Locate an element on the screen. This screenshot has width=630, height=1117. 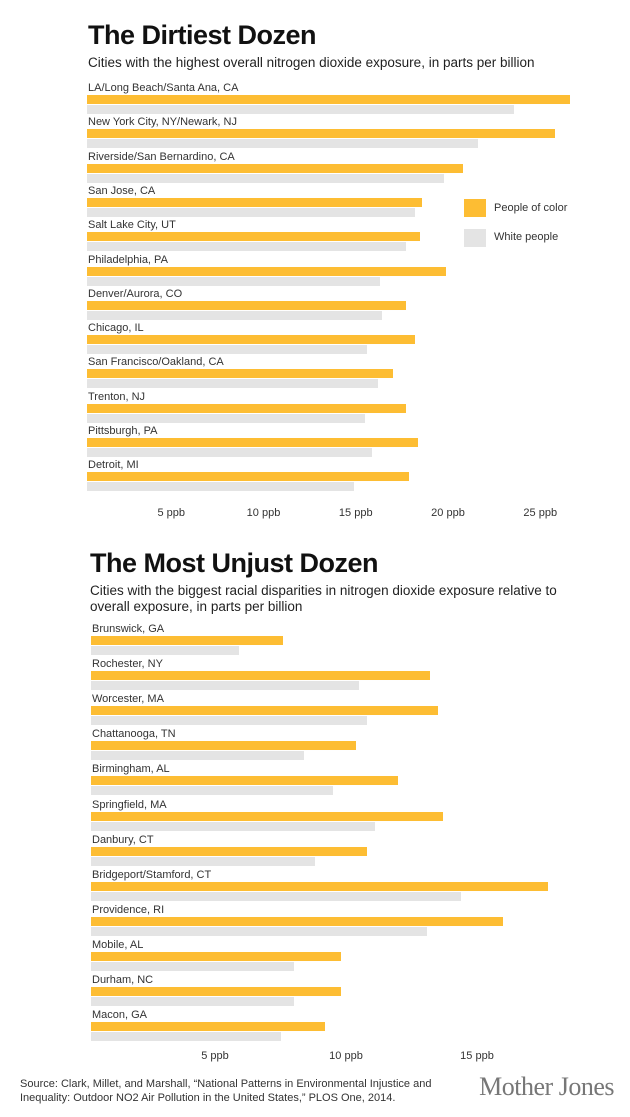
category-label: Rochester, NY is located at coordinates (127, 664).